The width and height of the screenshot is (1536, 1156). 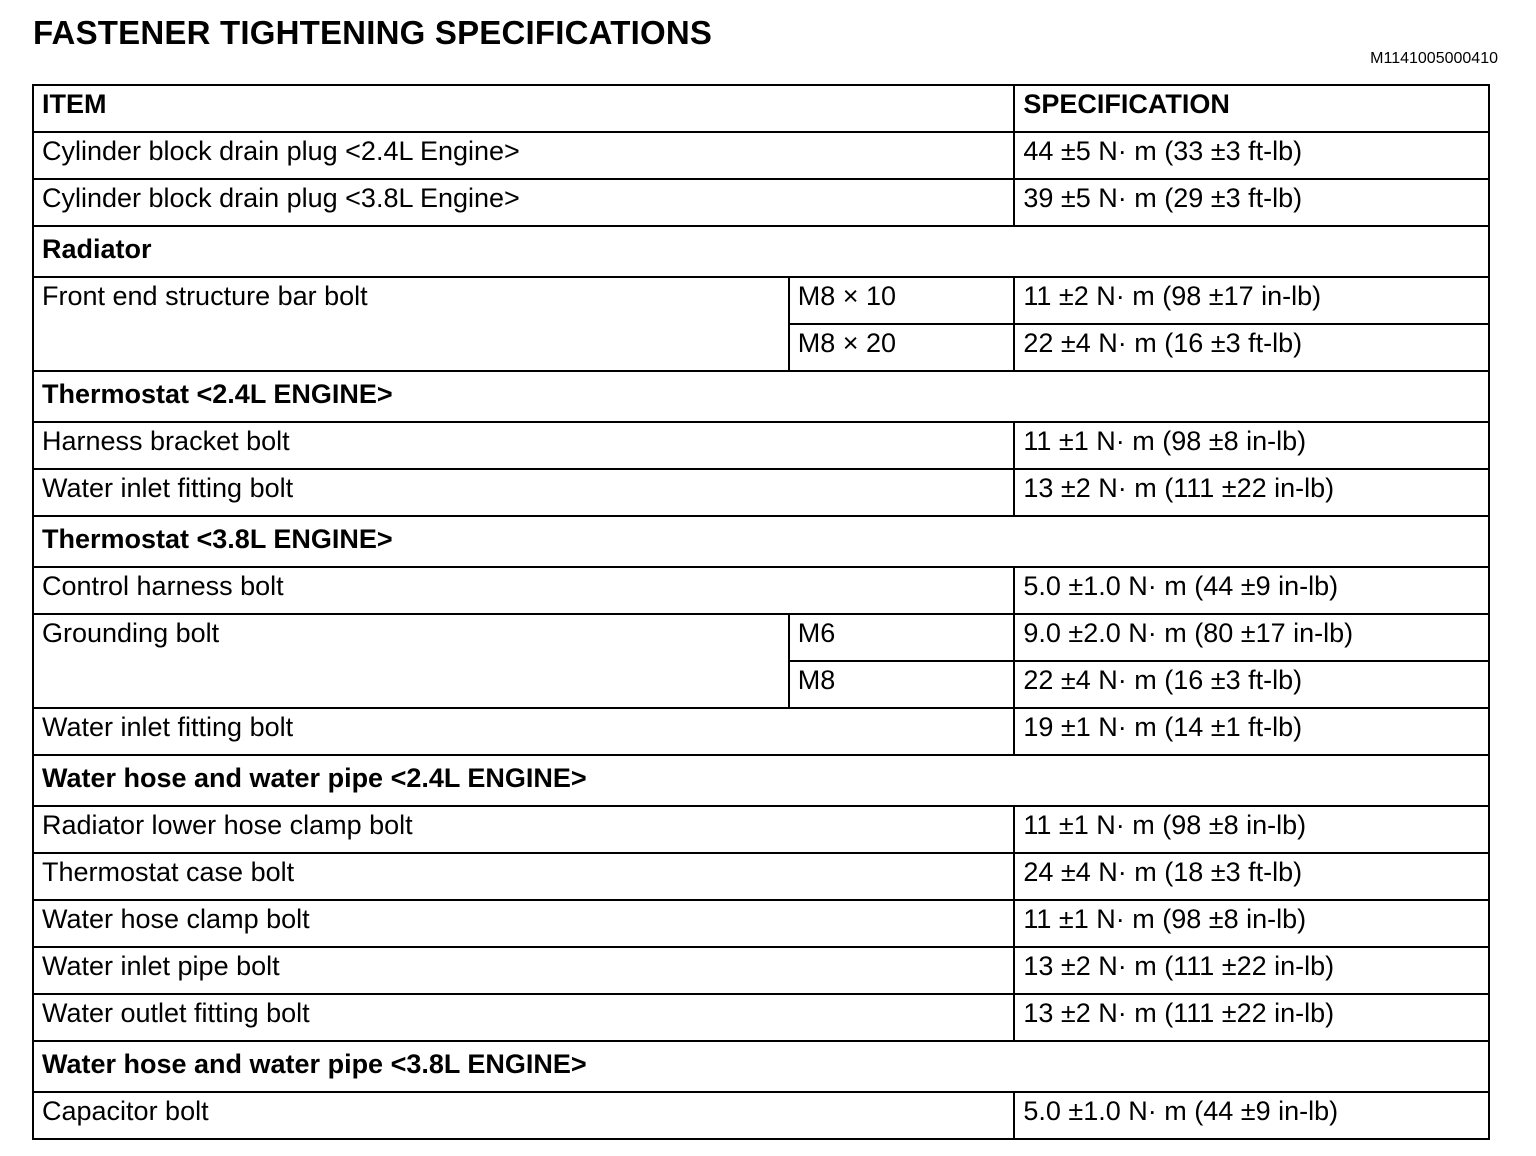 I want to click on section-title: Water hose and water pipe <3.8L ENGINE>, so click(x=761, y=1066).